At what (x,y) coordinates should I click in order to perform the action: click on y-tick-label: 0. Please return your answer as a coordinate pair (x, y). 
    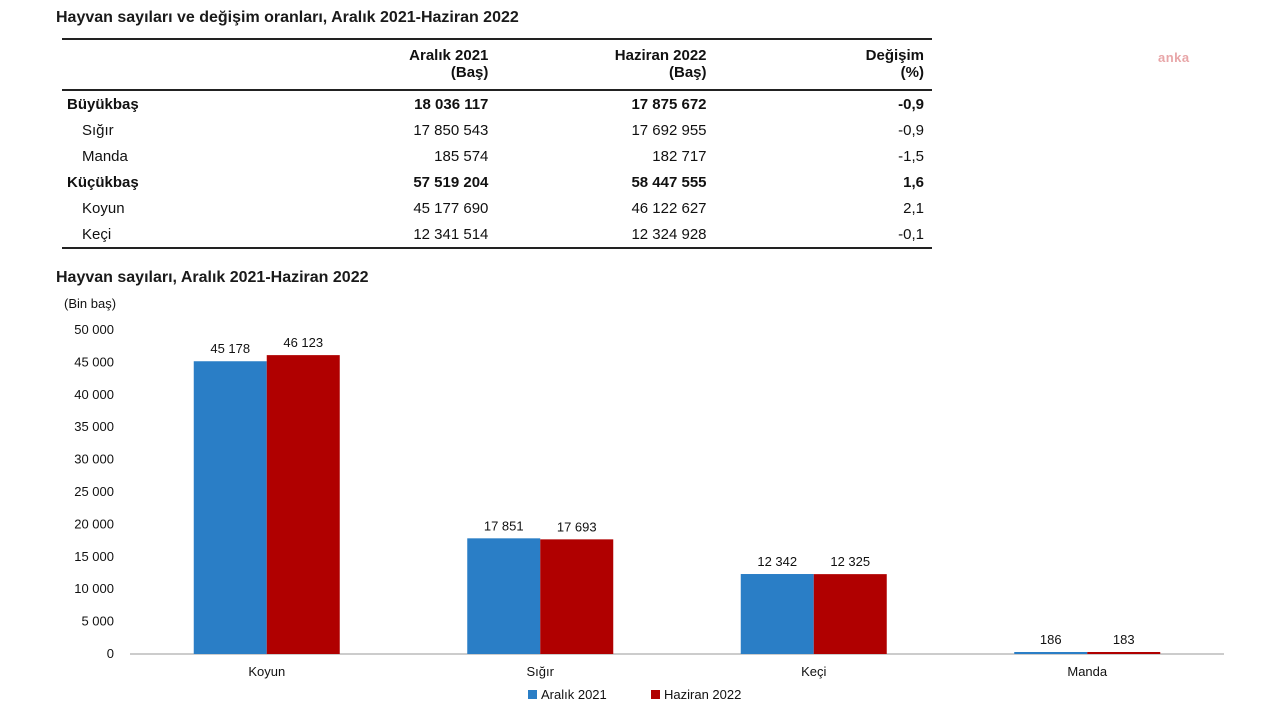
    Looking at the image, I should click on (110, 653).